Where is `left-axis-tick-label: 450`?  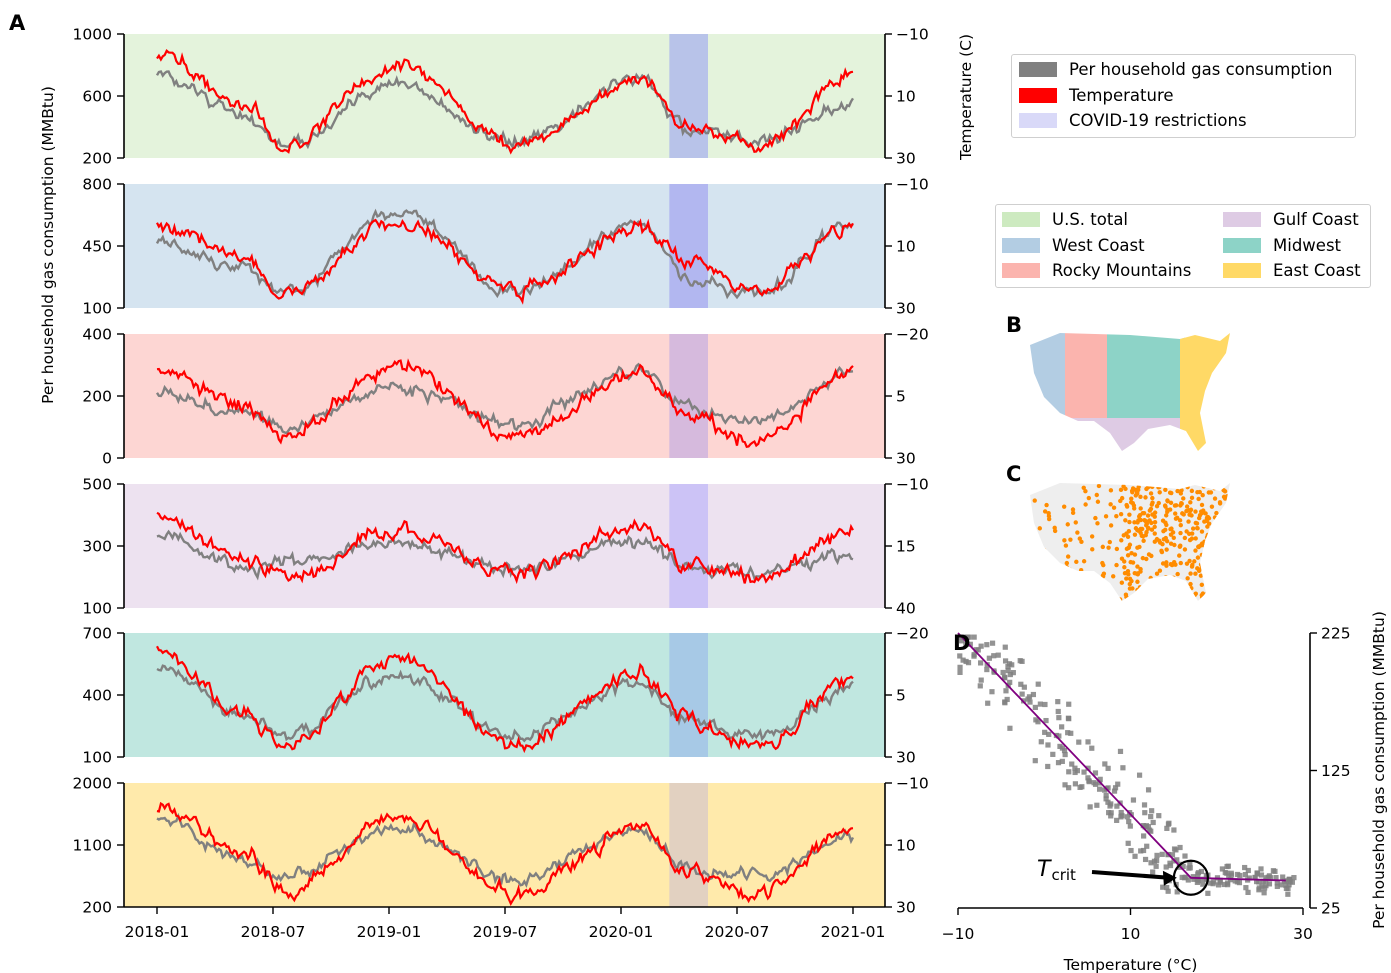 left-axis-tick-label: 450 is located at coordinates (97, 247).